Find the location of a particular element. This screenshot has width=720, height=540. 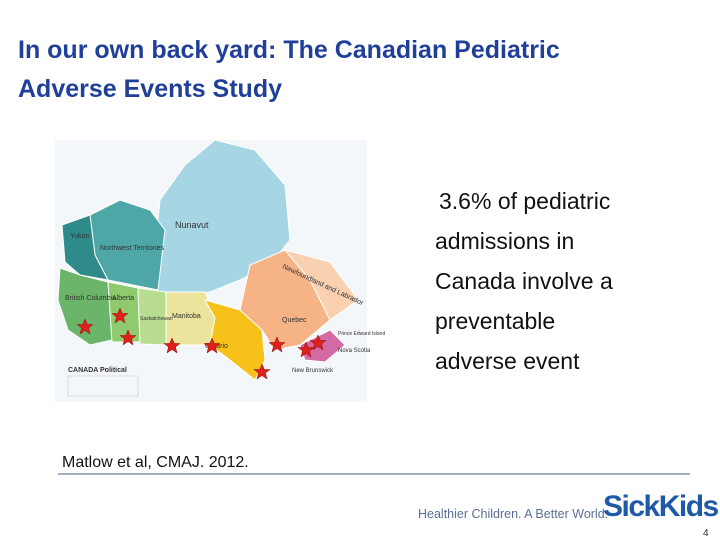

hospital-stars is located at coordinates (201, 343).